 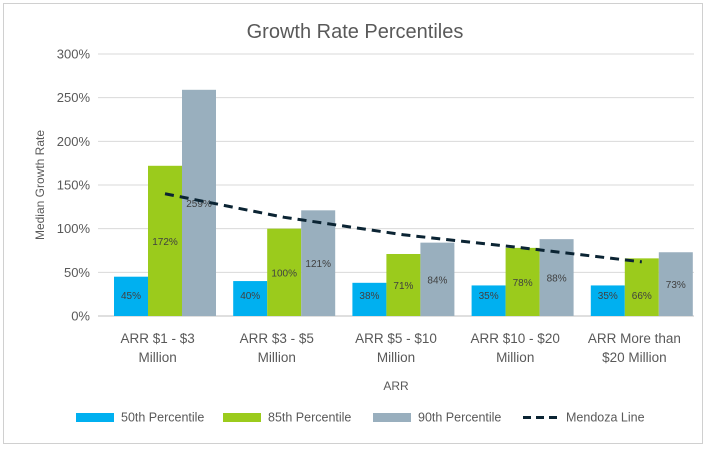 I want to click on data-label: 121%, so click(x=318, y=264).